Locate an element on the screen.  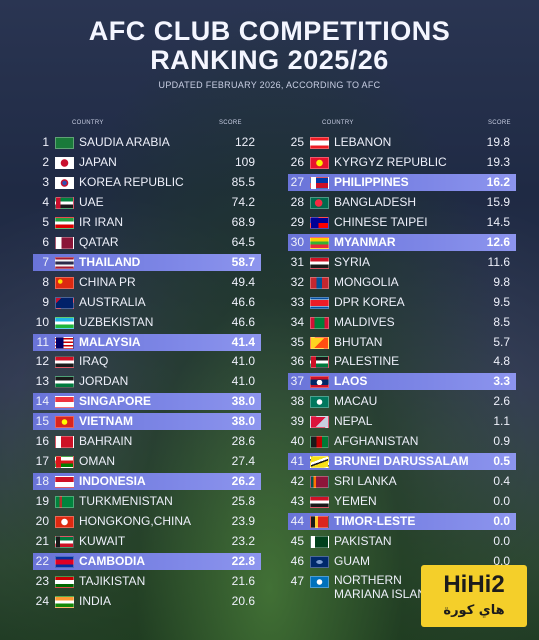
country-name: MYANMAR is located at coordinates (365, 241).